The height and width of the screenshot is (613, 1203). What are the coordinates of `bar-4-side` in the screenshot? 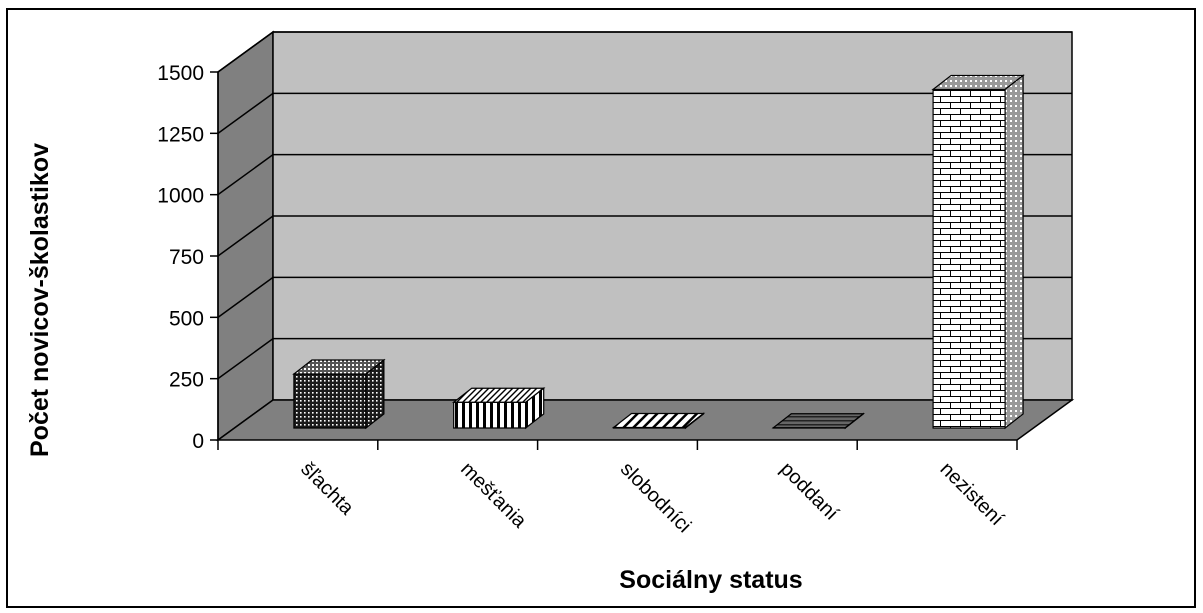 It's located at (854, 421).